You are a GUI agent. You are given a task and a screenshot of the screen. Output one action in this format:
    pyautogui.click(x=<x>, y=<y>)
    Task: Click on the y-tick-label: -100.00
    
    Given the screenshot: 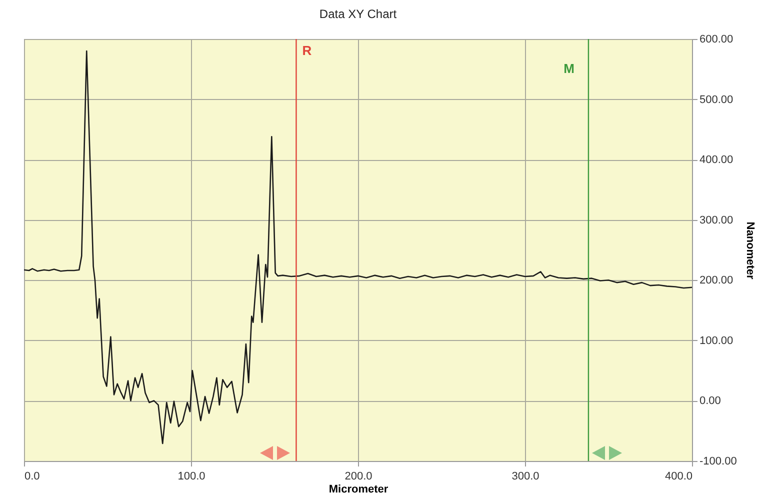 What is the action you would take?
    pyautogui.click(x=718, y=462)
    